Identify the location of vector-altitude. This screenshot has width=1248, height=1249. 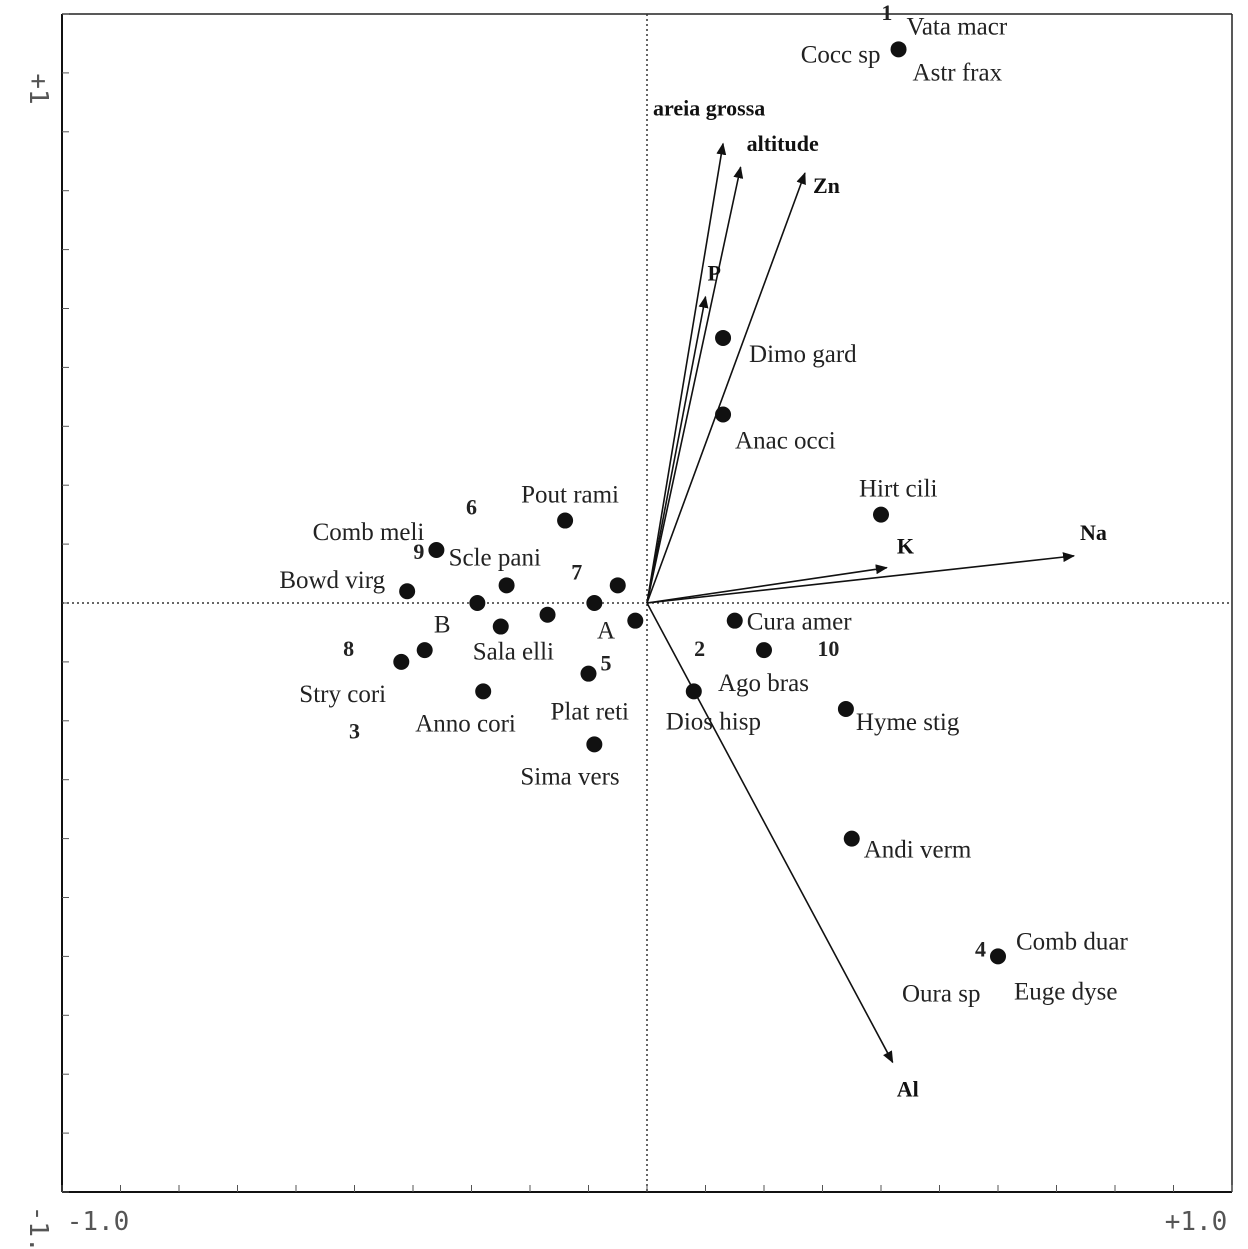
(695, 385).